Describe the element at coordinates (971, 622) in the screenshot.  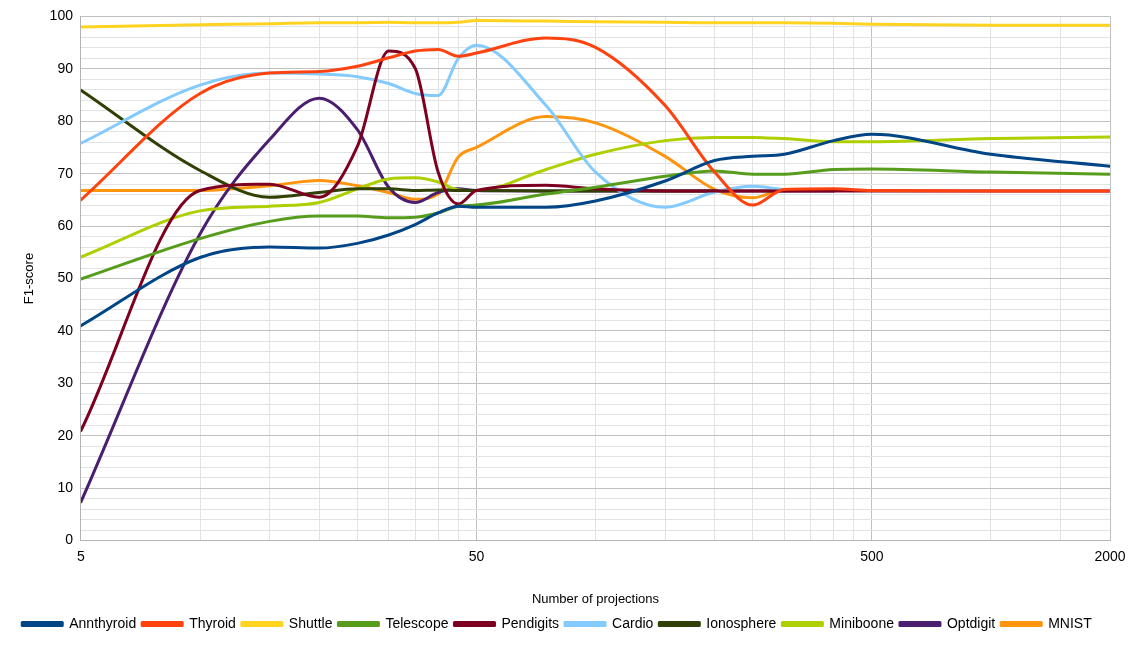
I see `legend-label: Optdigit` at that location.